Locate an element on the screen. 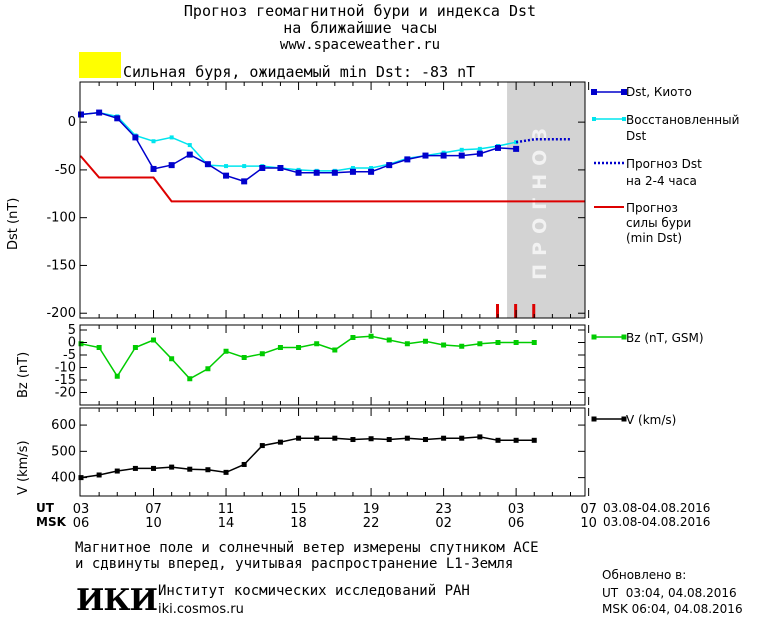 The image size is (760, 620). bz-line is located at coordinates (307, 357).